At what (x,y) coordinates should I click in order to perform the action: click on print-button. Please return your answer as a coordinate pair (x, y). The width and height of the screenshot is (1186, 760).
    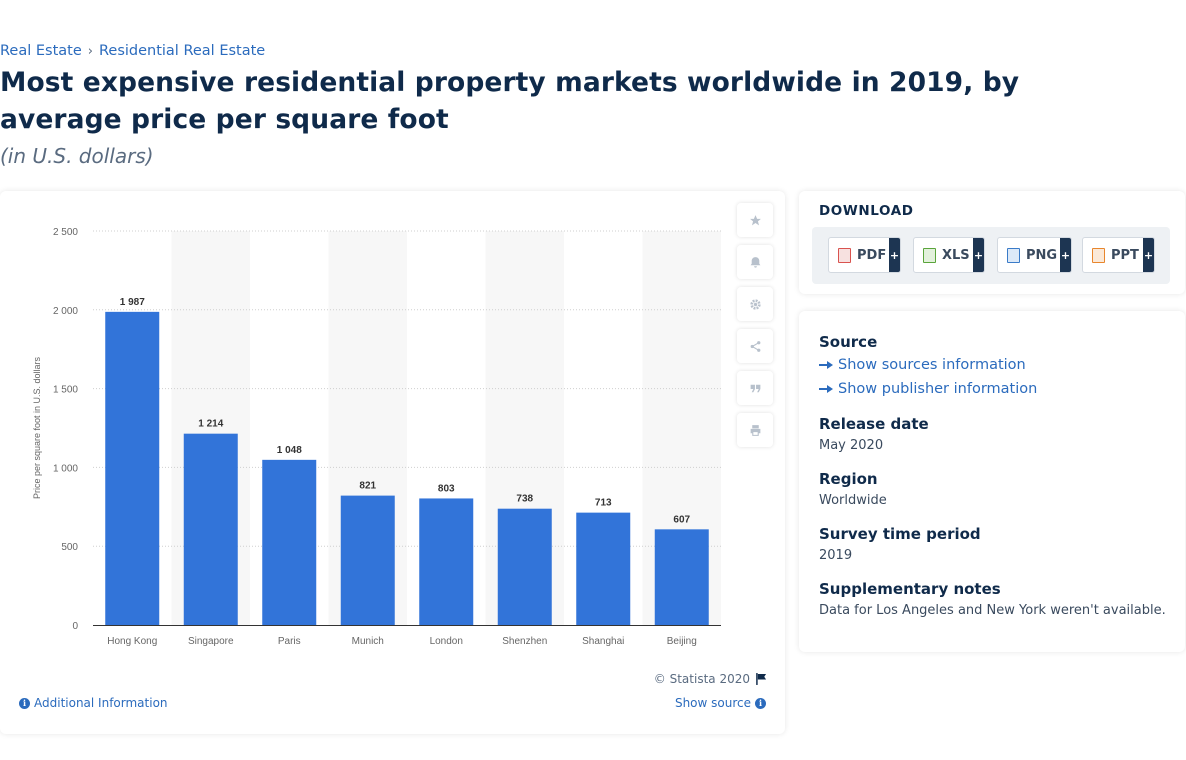
    Looking at the image, I should click on (755, 430).